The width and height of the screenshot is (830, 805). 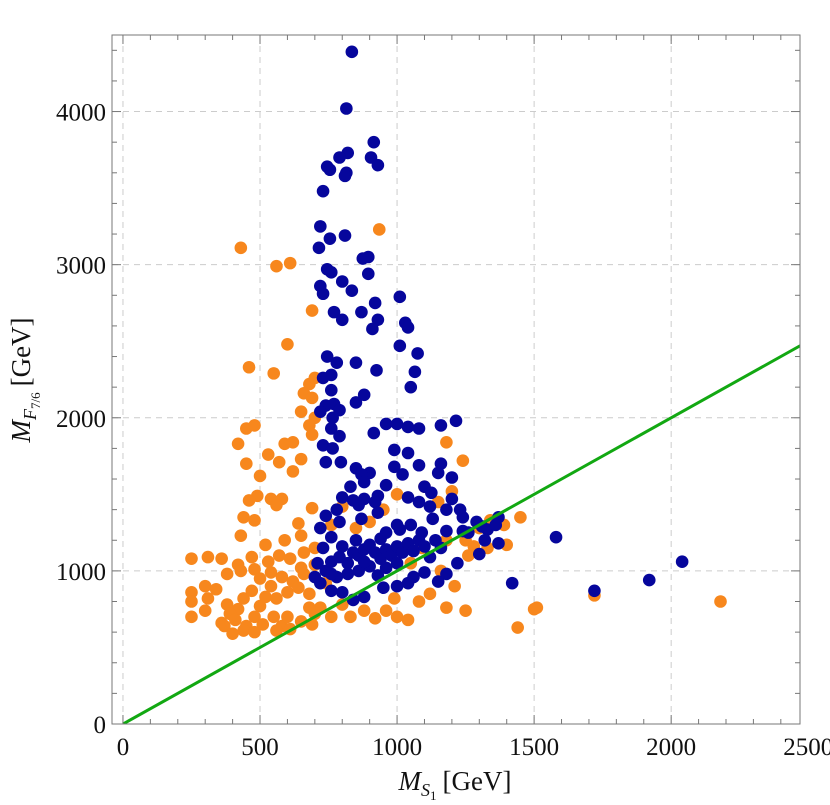 I want to click on y-label-unit: [GeV], so click(x=21, y=351).